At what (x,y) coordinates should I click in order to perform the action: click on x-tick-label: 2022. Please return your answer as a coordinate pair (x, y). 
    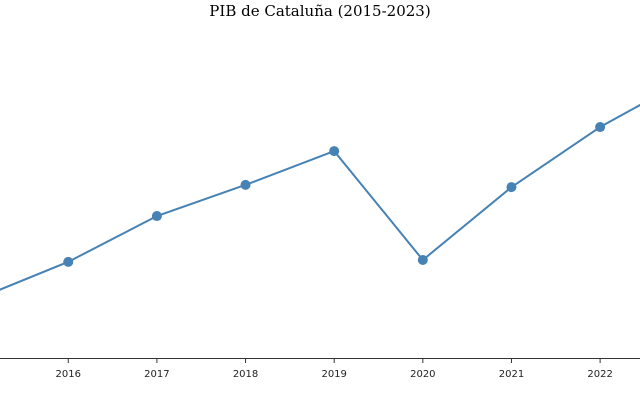
    Looking at the image, I should click on (599, 374).